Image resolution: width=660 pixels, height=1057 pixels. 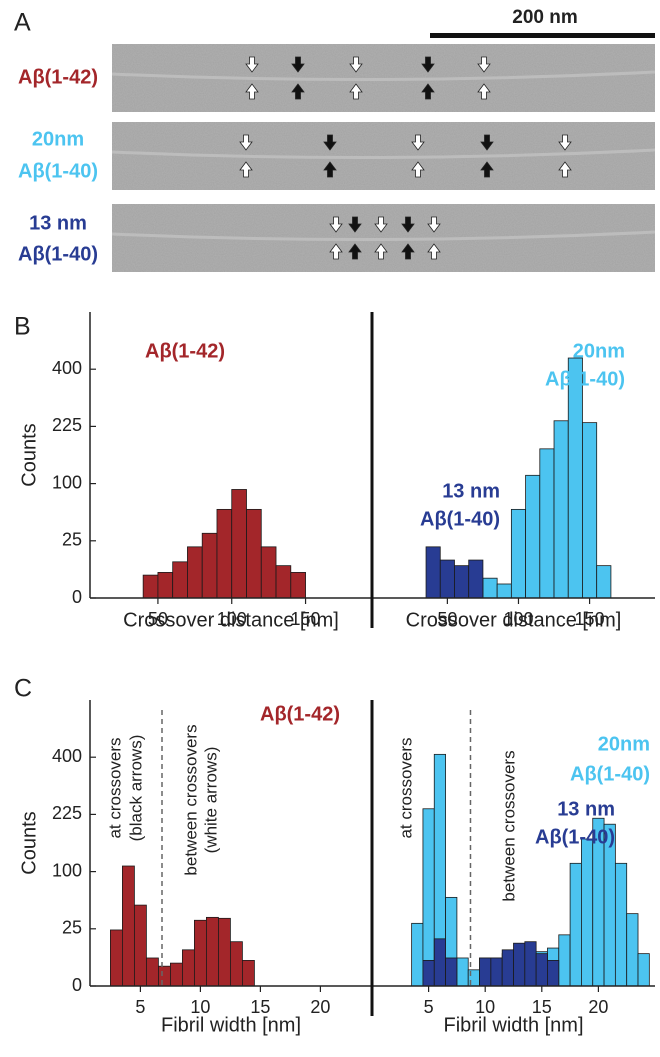 What do you see at coordinates (67, 756) in the screenshot?
I see `y-tick-label: 400` at bounding box center [67, 756].